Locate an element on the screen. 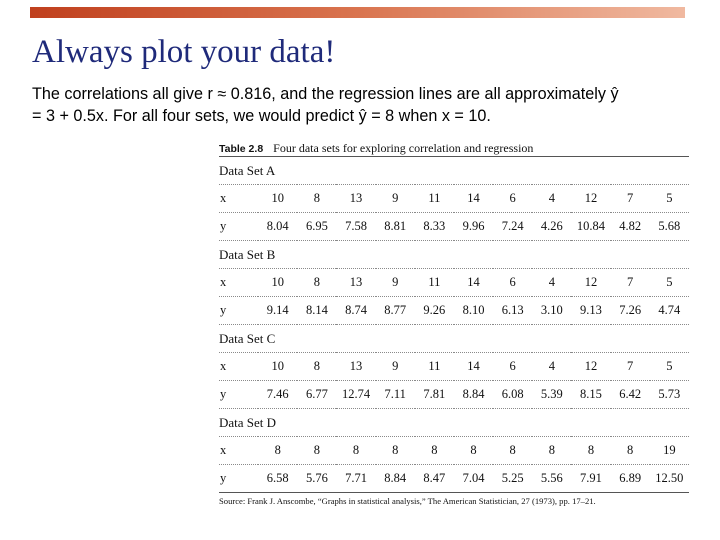  data-set-header-row: Data Set B is located at coordinates (454, 254).